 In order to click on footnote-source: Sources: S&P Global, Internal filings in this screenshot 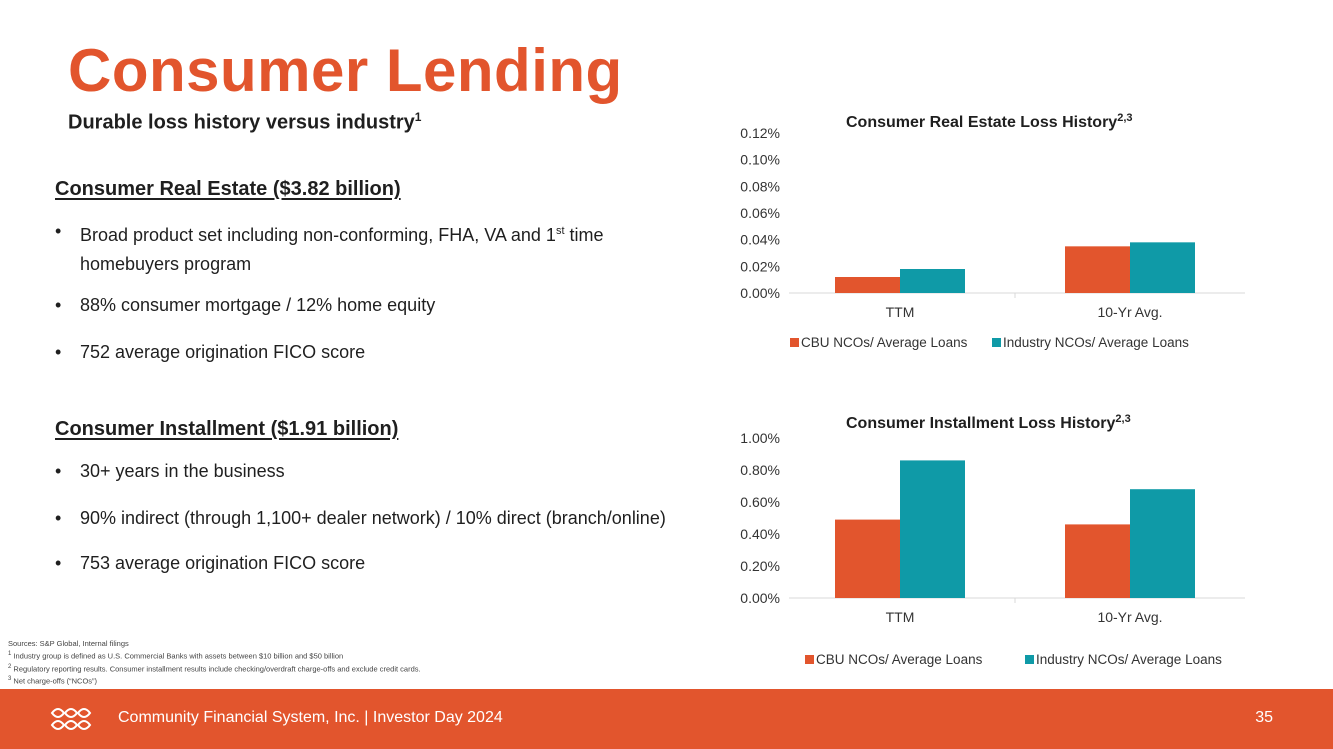, I will do `click(68, 643)`.